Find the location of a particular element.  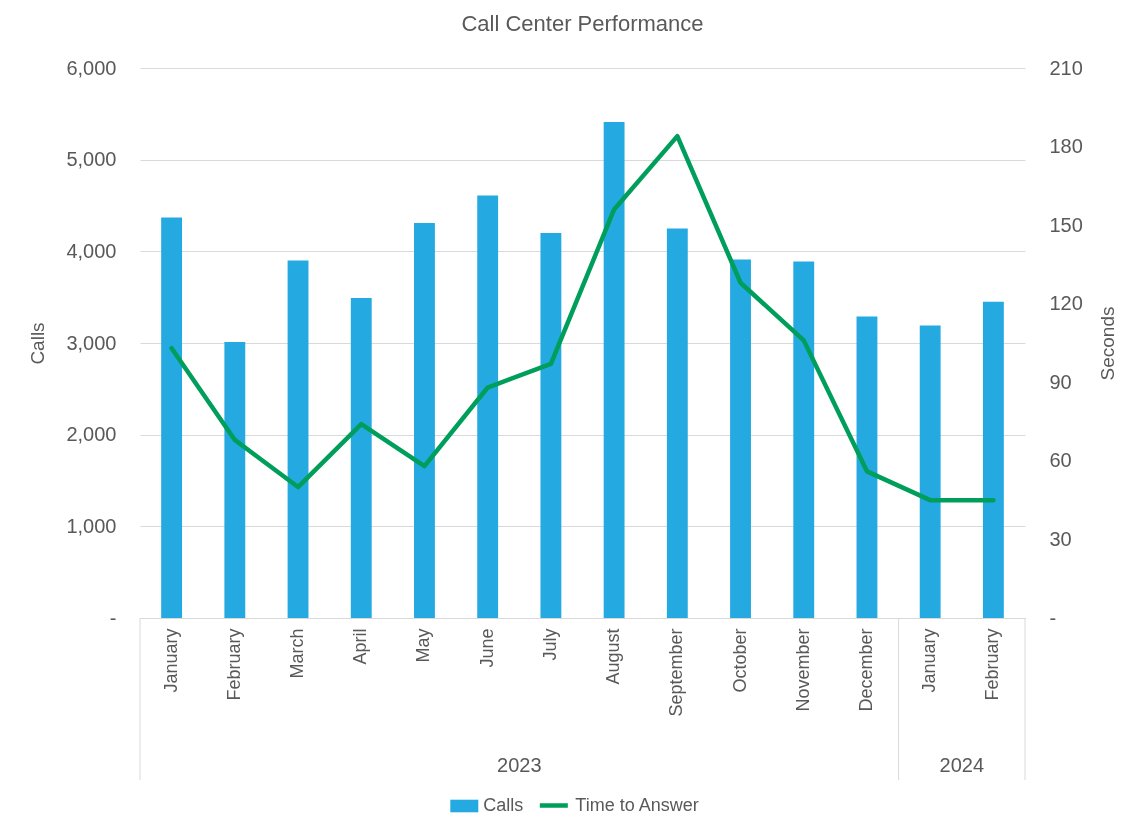

y-tick-label: - is located at coordinates (113, 617).